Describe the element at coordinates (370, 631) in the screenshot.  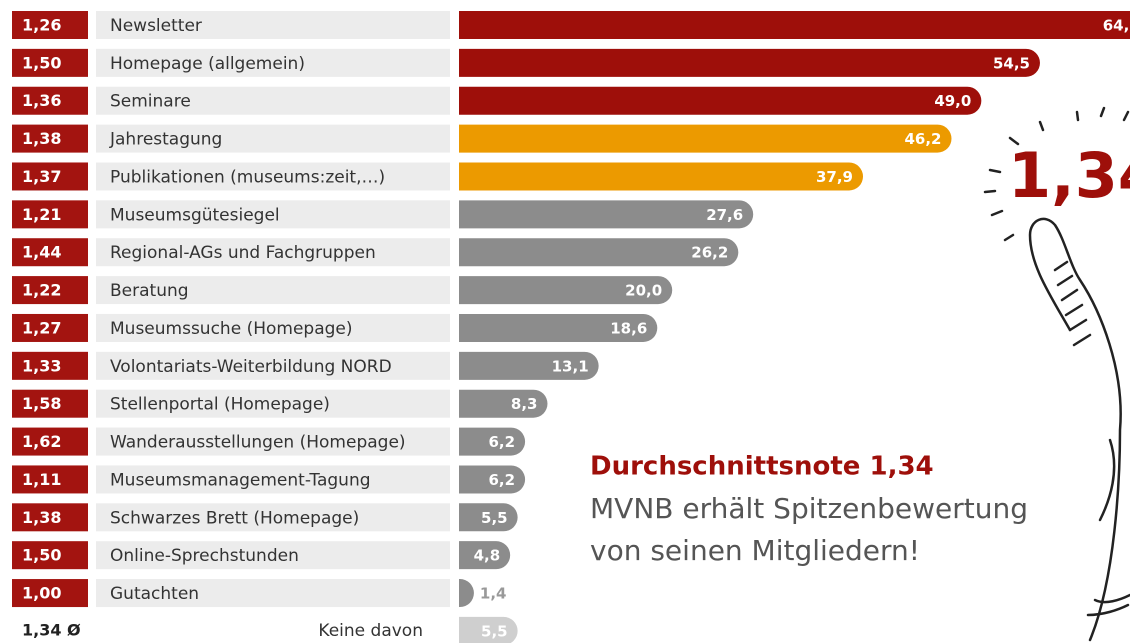
I see `none-label: Keine davon` at that location.